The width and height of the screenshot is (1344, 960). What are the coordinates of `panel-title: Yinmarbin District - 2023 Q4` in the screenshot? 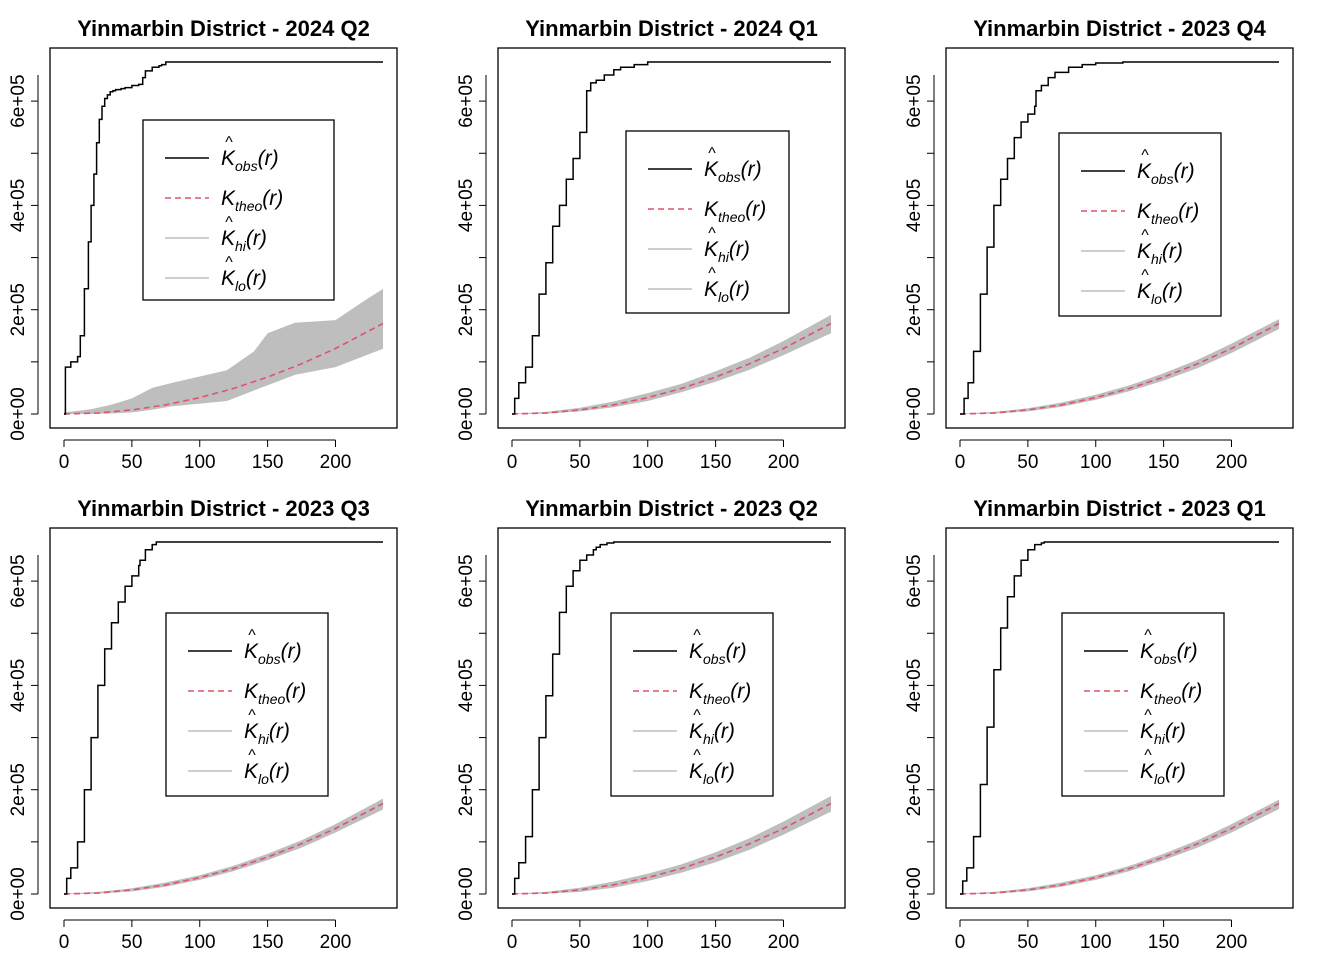 It's located at (1119, 28).